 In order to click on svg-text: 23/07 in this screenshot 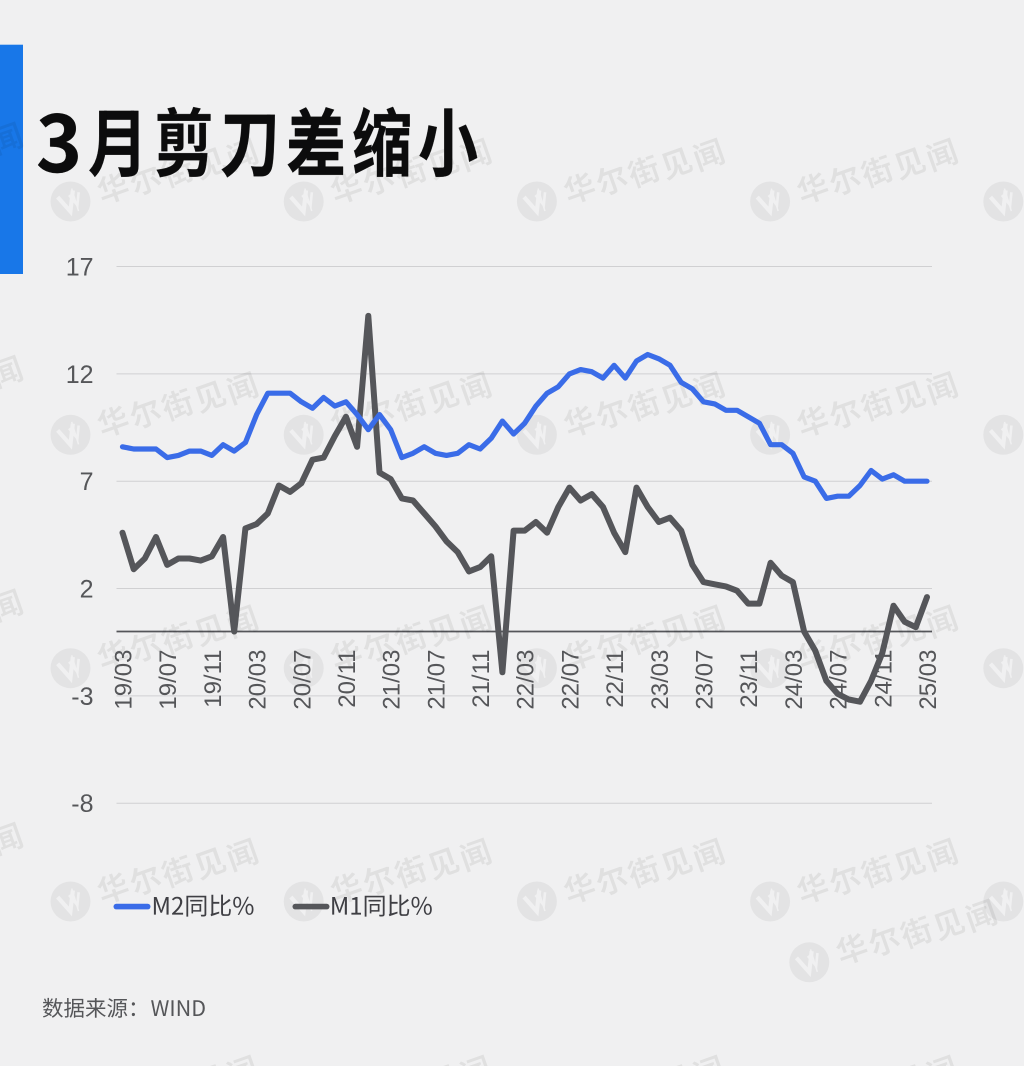, I will do `click(705, 680)`.